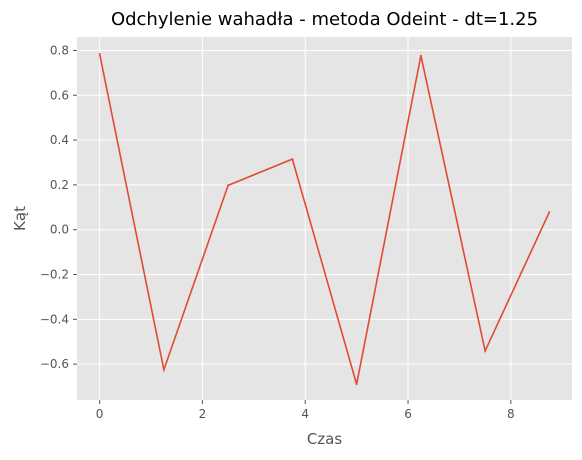  What do you see at coordinates (59, 230) in the screenshot?
I see `y-tick-label: 0.0` at bounding box center [59, 230].